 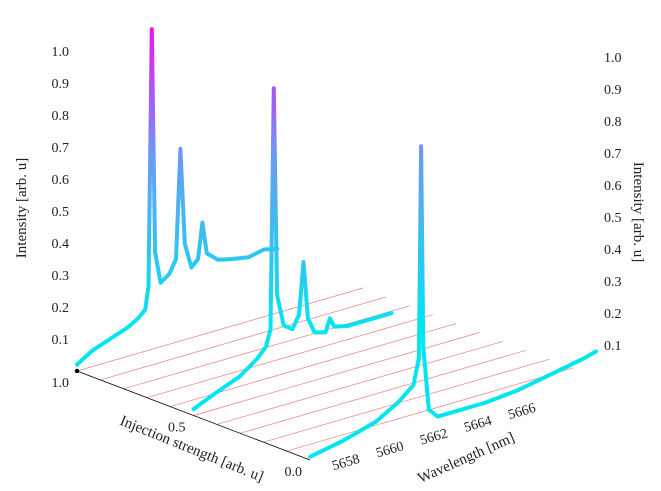 I want to click on y-tick-left: 0.6, so click(x=61, y=180).